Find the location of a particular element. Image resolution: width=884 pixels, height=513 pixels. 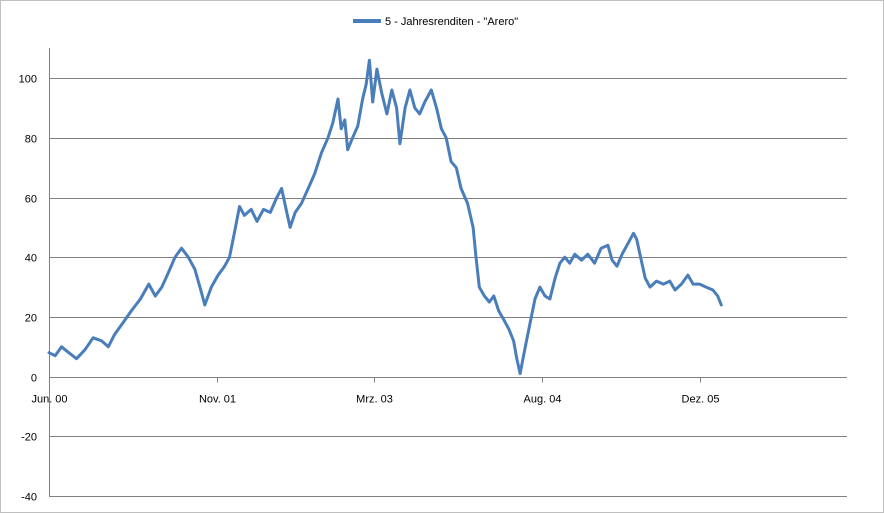

x-tick-label: Dez. 05 is located at coordinates (701, 400).